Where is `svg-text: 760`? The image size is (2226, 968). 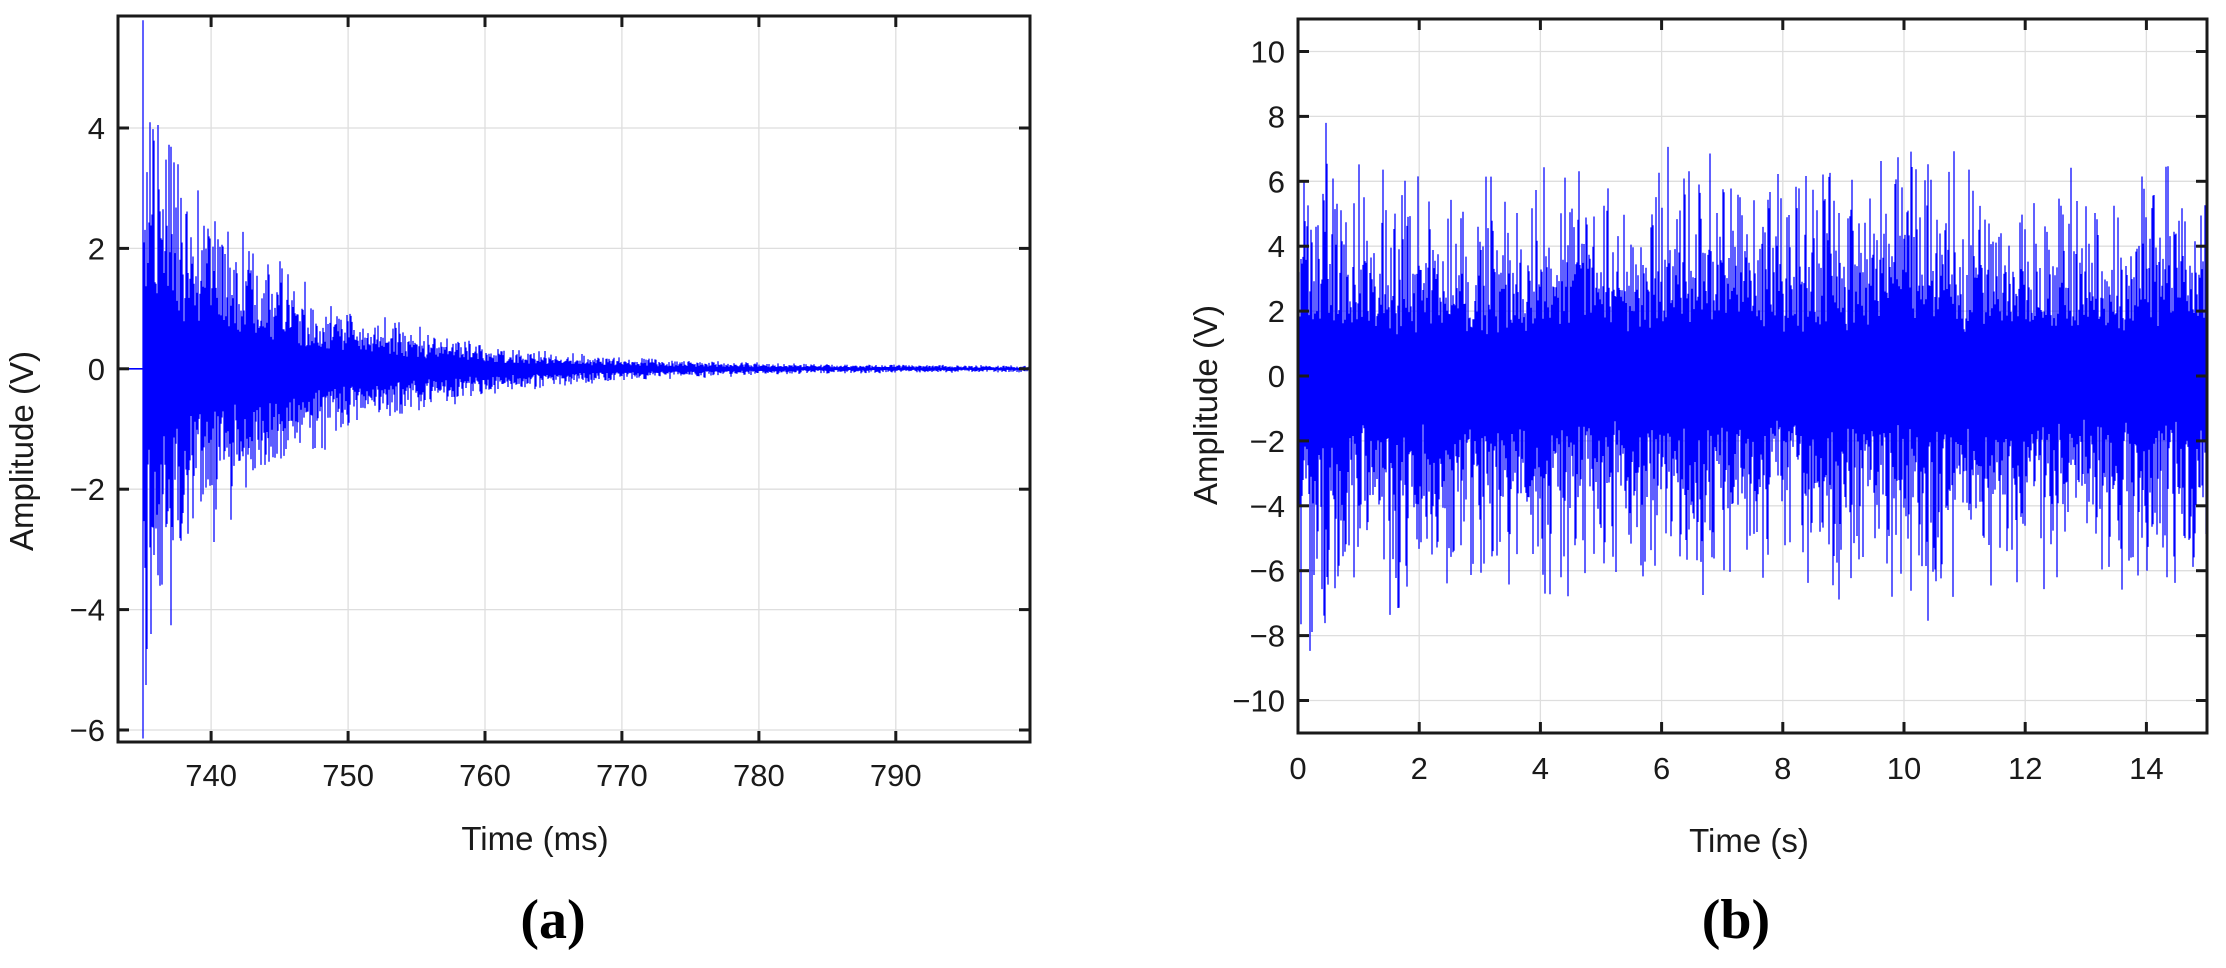 svg-text: 760 is located at coordinates (485, 775).